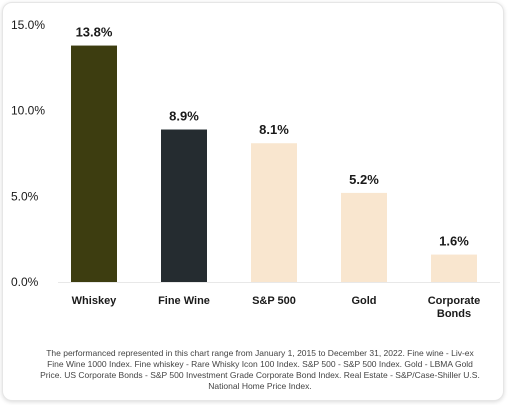 This screenshot has width=508, height=405. Describe the element at coordinates (454, 301) in the screenshot. I see `category-label: Corporate` at that location.